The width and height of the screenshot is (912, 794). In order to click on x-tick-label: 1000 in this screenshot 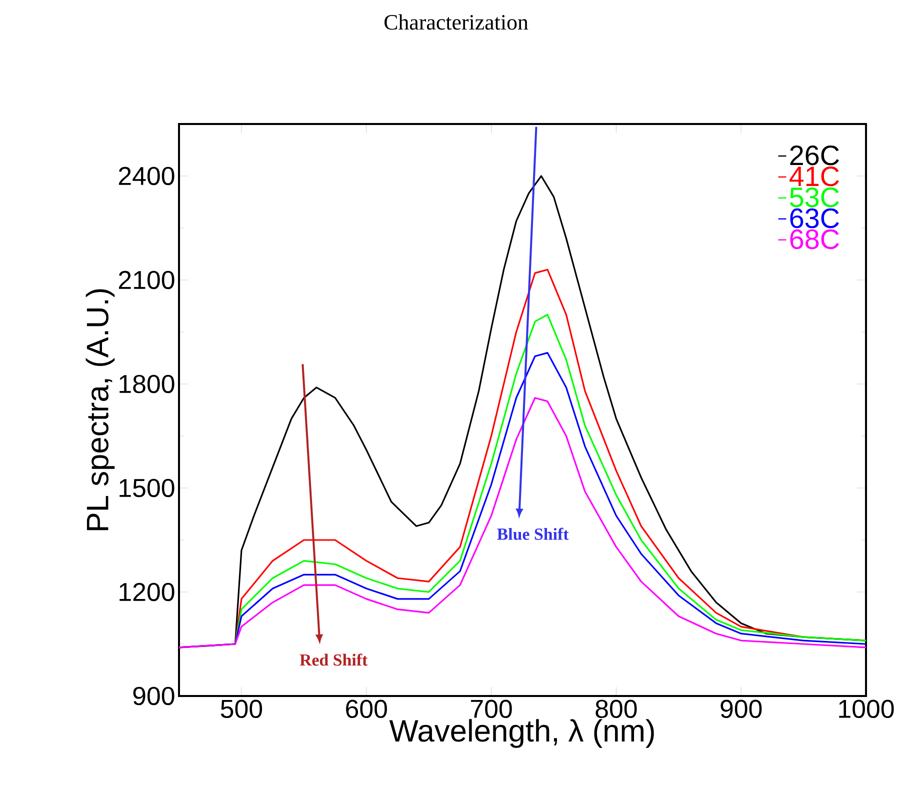, I will do `click(866, 709)`.